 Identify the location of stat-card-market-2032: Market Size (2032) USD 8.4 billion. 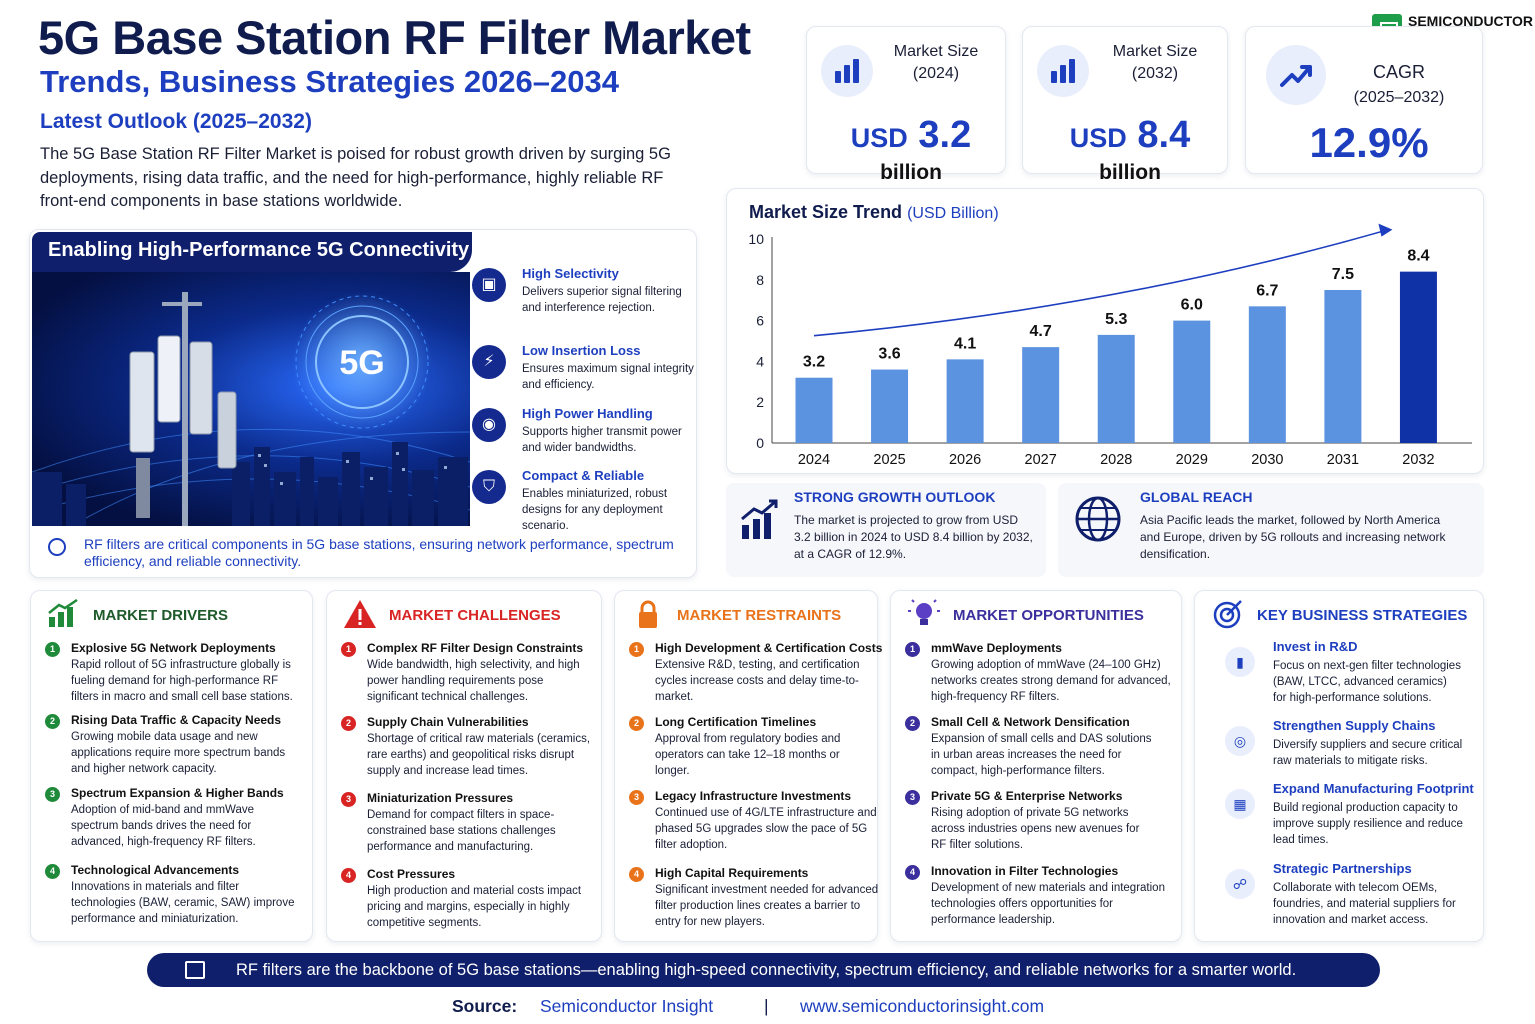
(1125, 105).